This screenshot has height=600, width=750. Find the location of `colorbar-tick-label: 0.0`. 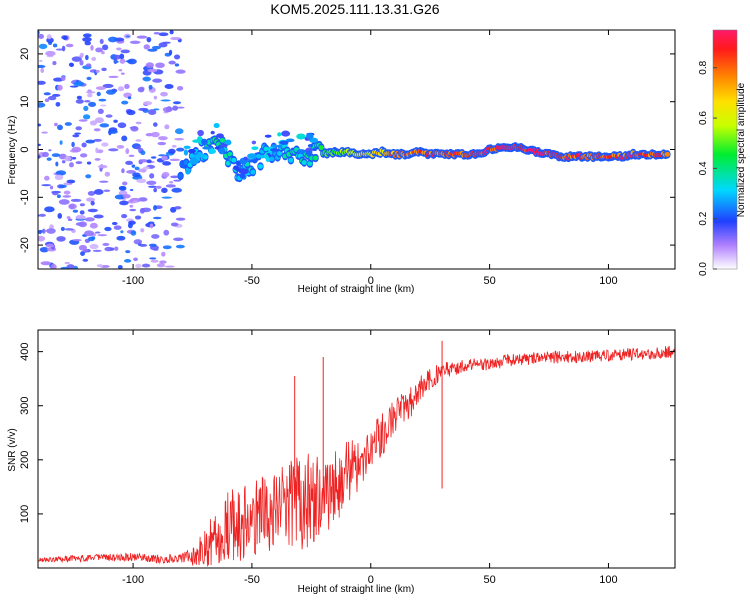

colorbar-tick-label: 0.0 is located at coordinates (703, 269).